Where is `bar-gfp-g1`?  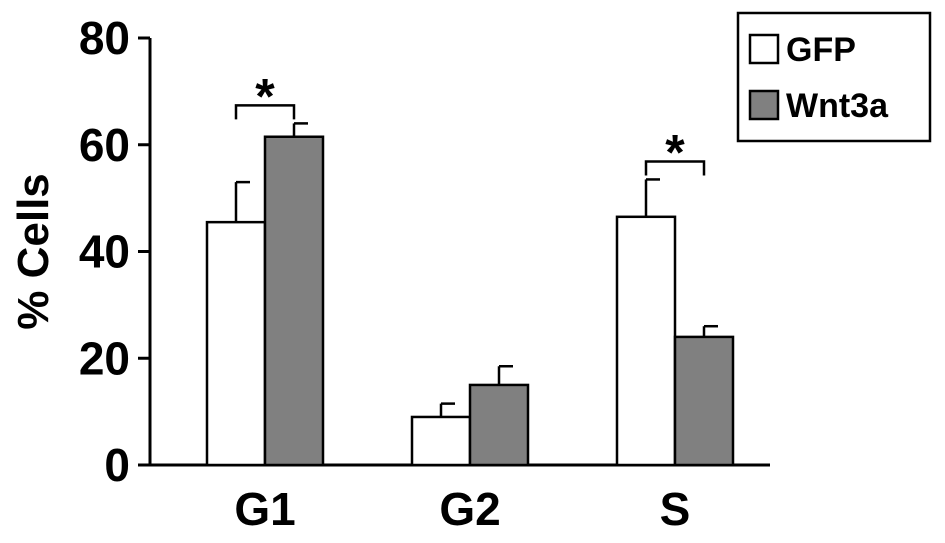
bar-gfp-g1 is located at coordinates (236, 343).